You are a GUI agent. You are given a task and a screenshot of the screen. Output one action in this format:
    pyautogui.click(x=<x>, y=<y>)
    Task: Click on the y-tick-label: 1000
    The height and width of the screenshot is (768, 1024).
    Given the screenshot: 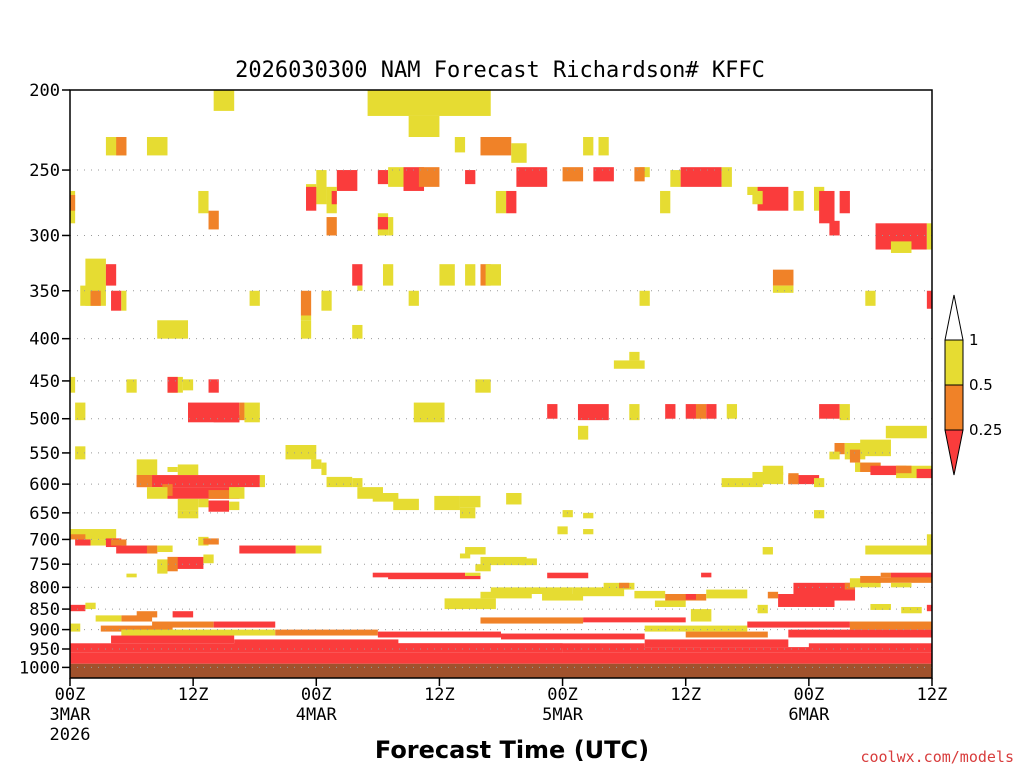 What is the action you would take?
    pyautogui.click(x=39, y=668)
    